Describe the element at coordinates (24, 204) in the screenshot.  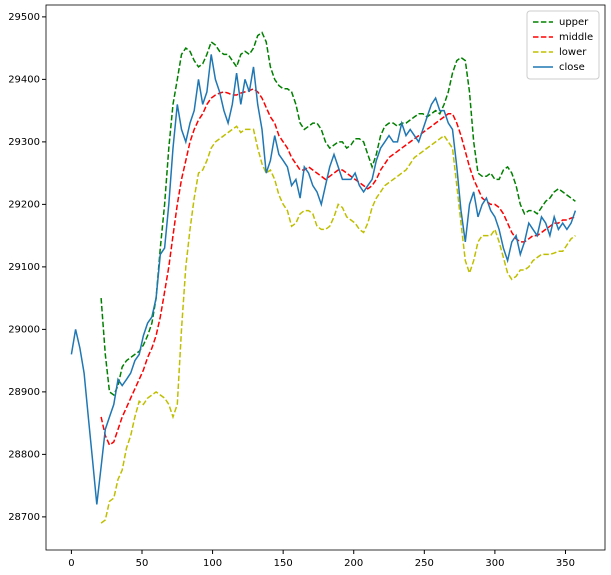
I see `y-tick-label: 29200` at that location.